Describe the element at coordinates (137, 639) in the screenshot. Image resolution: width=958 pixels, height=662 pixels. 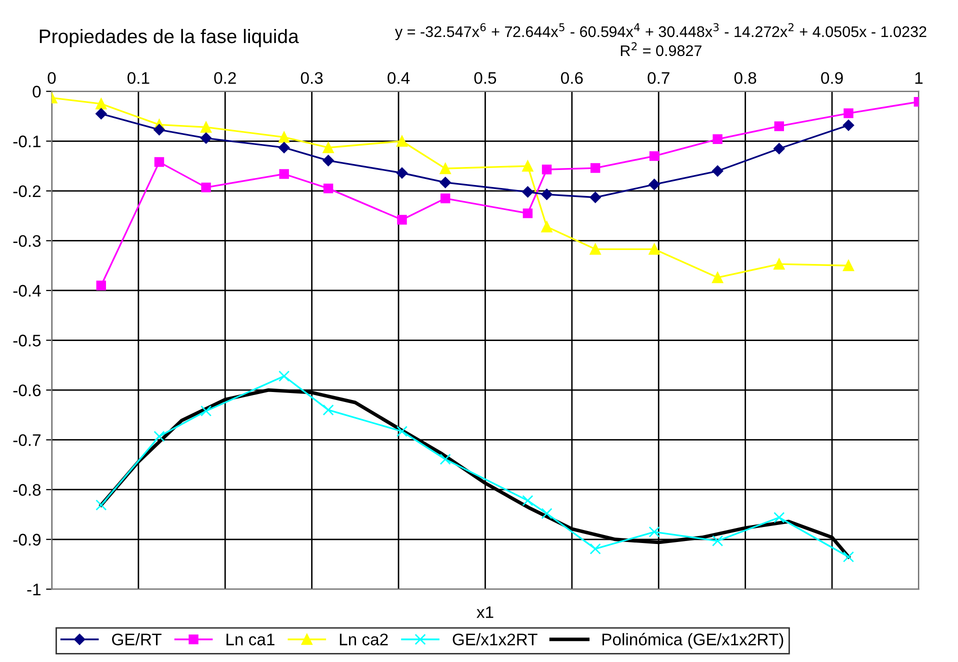
I see `legend-label: GE/RT` at that location.